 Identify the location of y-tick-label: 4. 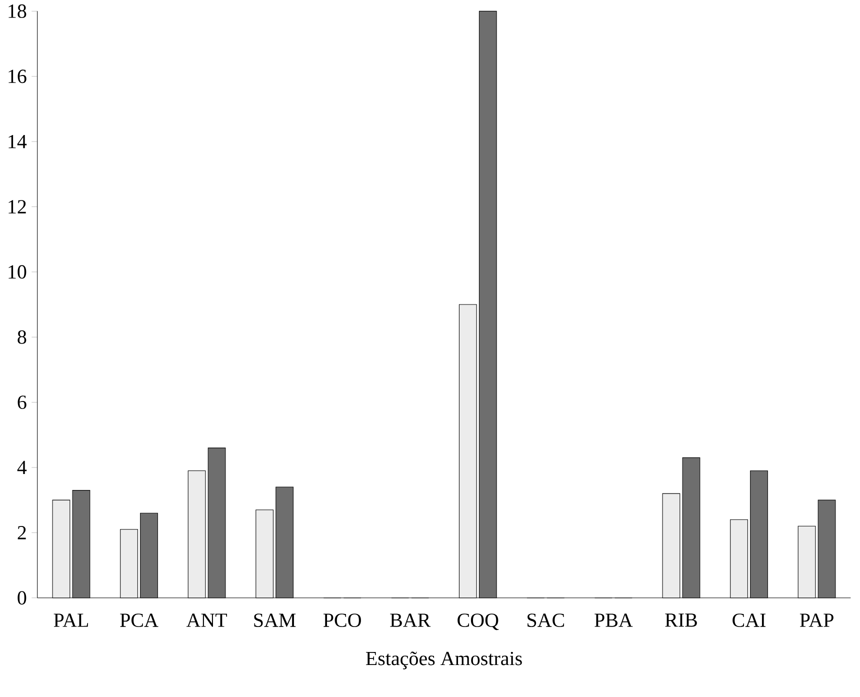
(22, 467).